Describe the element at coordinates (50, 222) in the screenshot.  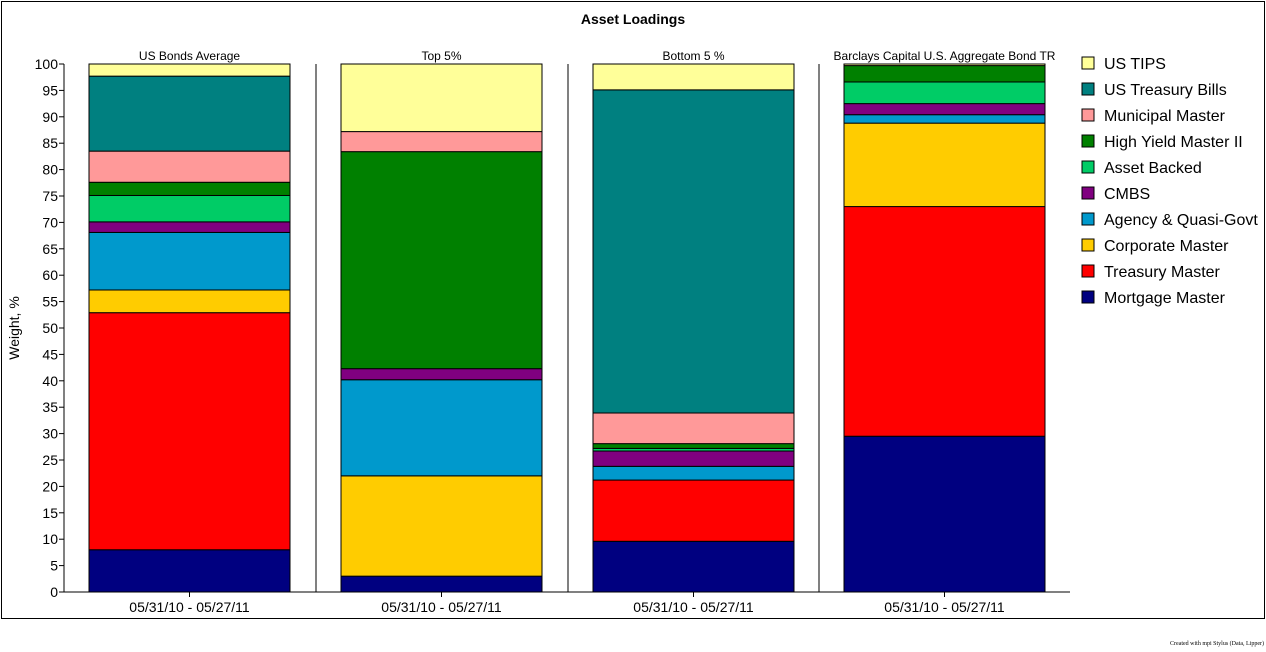
I see `y-tick-label: 70` at that location.